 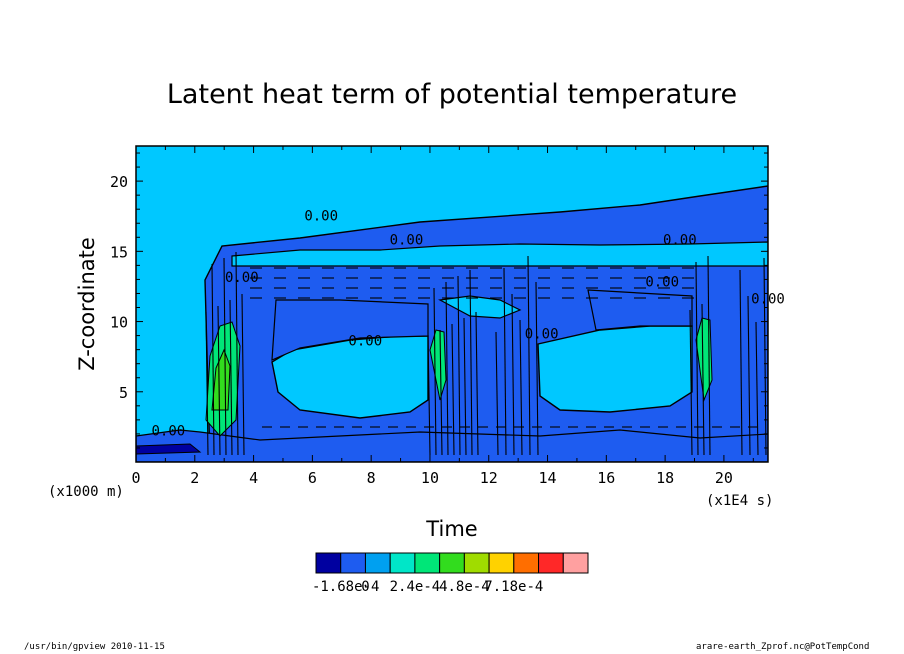 What do you see at coordinates (606, 478) in the screenshot?
I see `x-tick-label: 16` at bounding box center [606, 478].